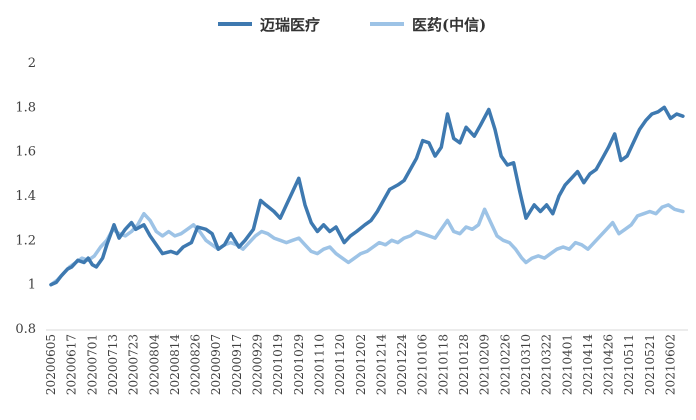  What do you see at coordinates (381, 364) in the screenshot?
I see `x-tick-label: 20201214` at bounding box center [381, 364].